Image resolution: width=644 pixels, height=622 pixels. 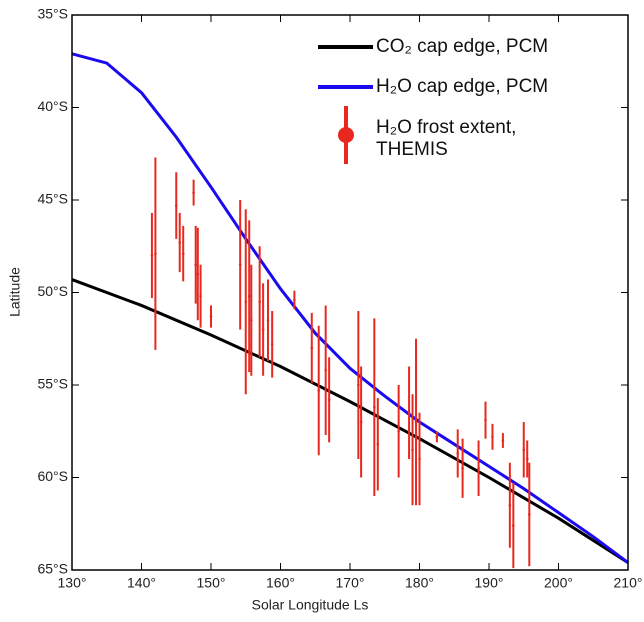 I want to click on y-tick-label: 50°S, so click(x=52, y=291).